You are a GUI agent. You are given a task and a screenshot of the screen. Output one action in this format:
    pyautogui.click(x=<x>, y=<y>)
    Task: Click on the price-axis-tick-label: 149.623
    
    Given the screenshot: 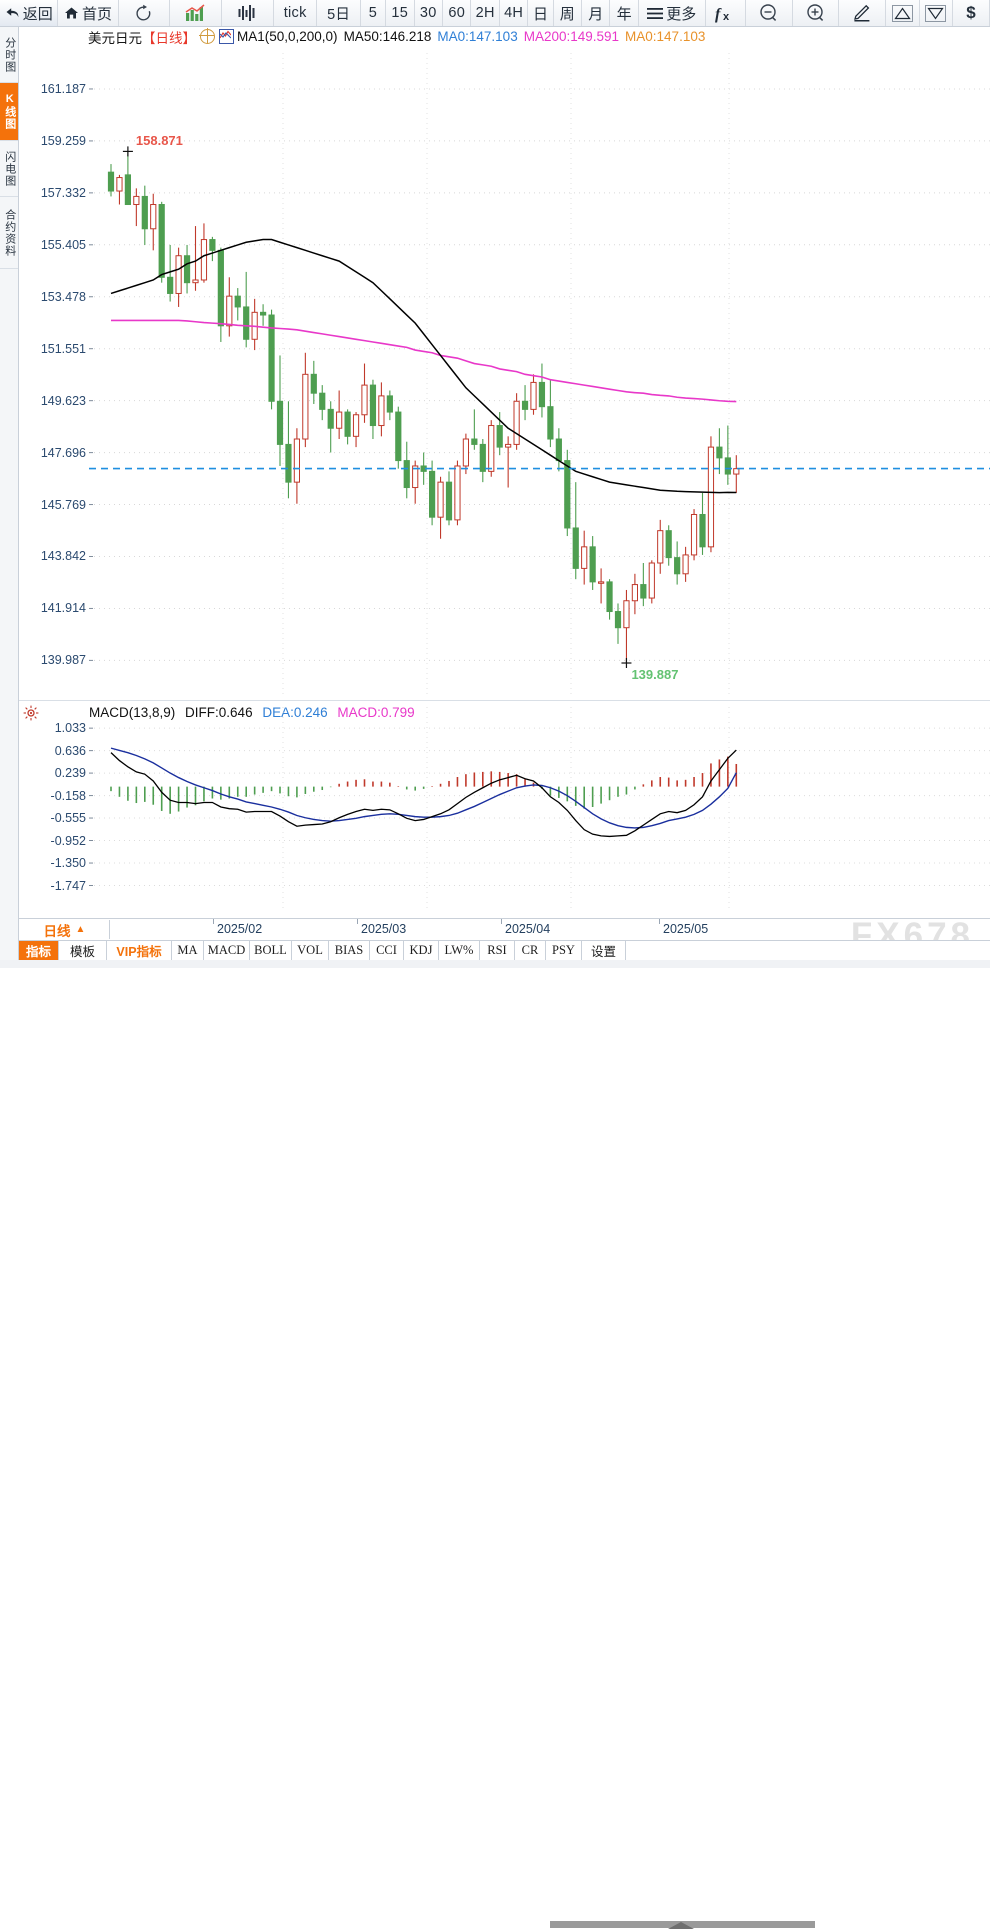 What is the action you would take?
    pyautogui.click(x=63, y=400)
    